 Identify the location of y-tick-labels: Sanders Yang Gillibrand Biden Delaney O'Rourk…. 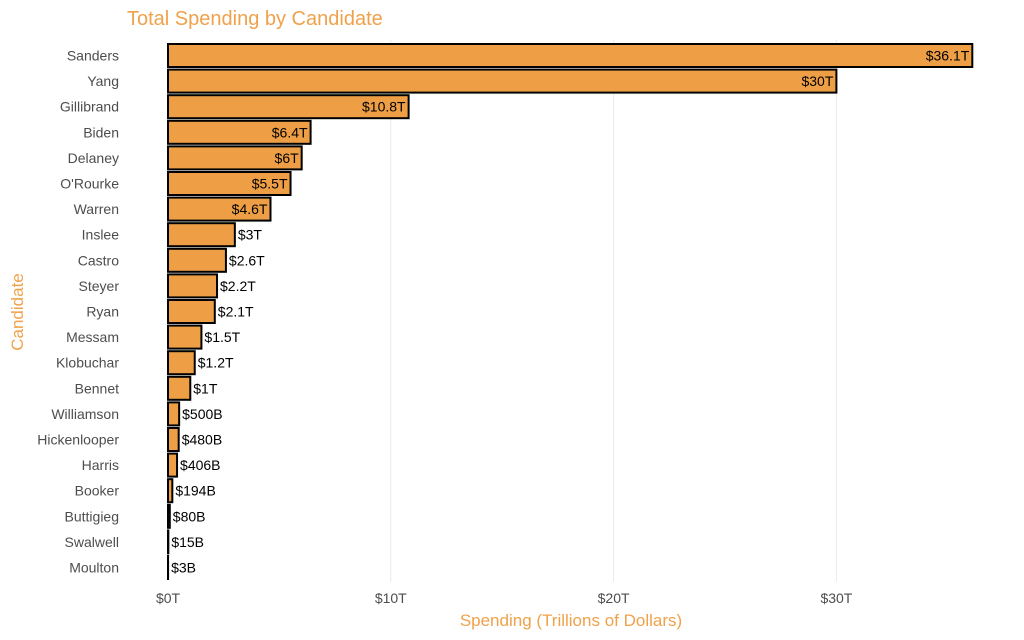
(78, 312).